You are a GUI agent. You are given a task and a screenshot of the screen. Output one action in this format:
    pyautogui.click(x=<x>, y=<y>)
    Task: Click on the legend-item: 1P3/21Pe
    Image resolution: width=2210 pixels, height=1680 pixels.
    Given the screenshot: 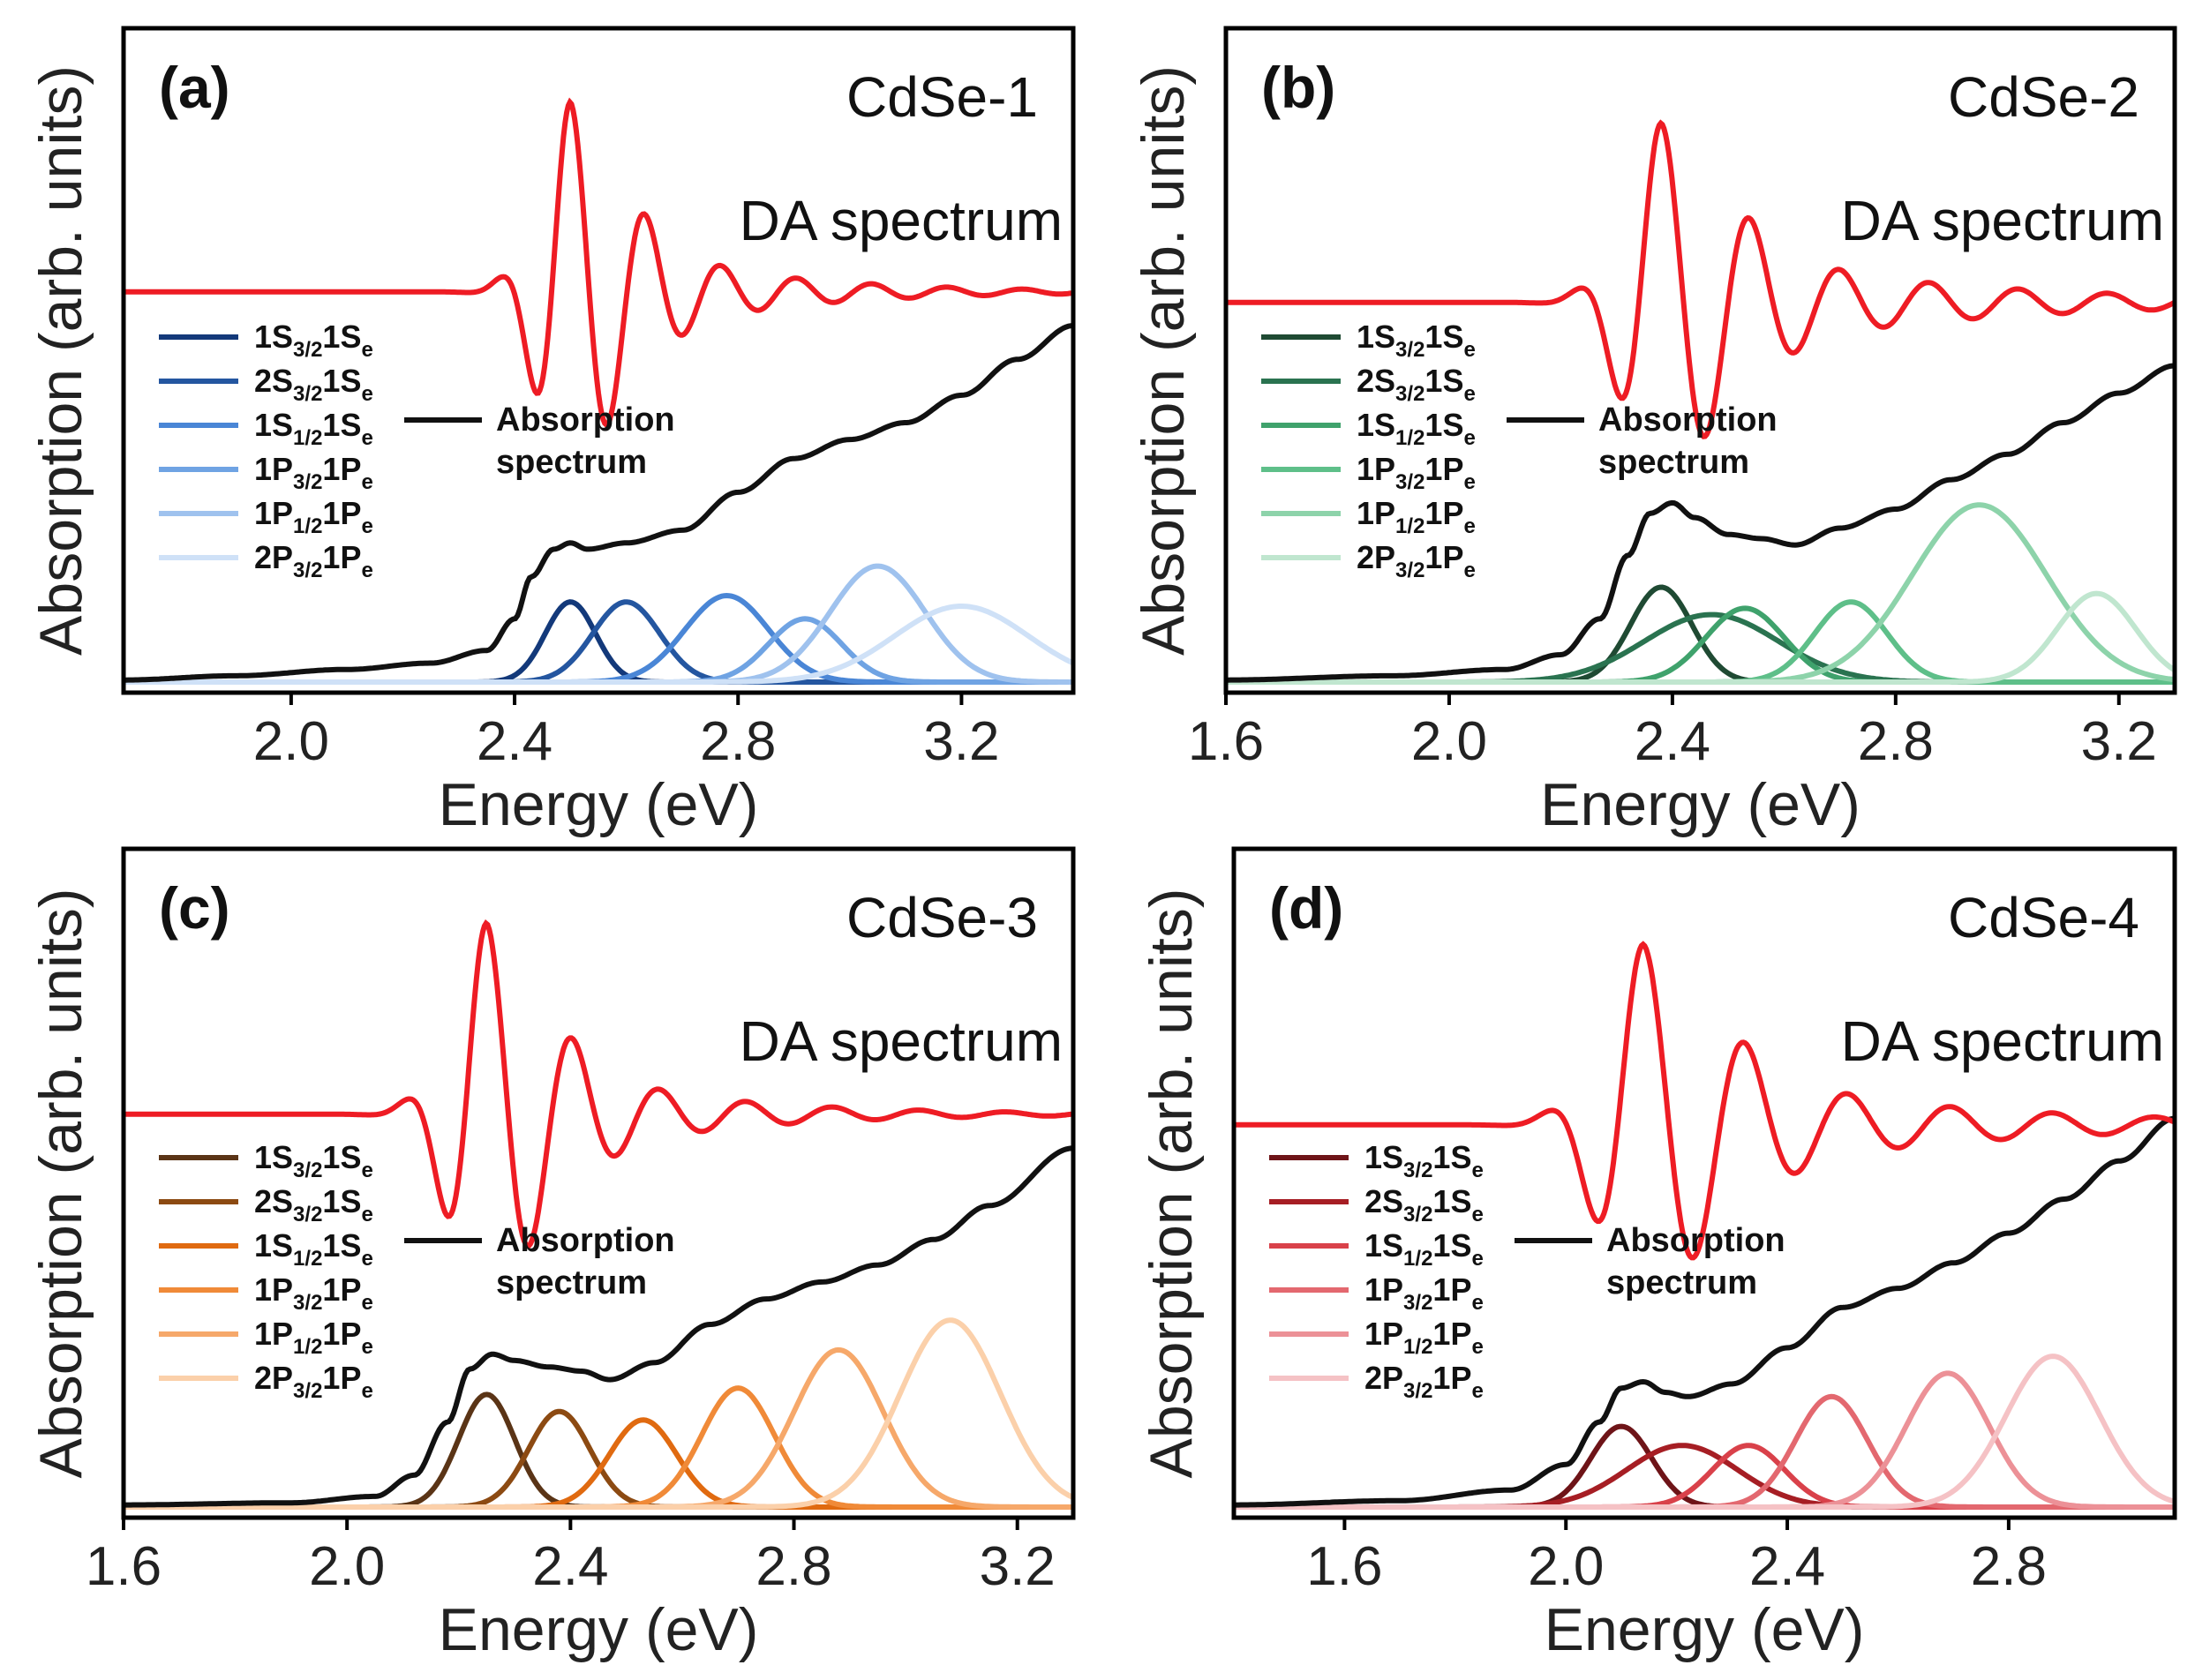 What is the action you would take?
    pyautogui.click(x=1376, y=1293)
    